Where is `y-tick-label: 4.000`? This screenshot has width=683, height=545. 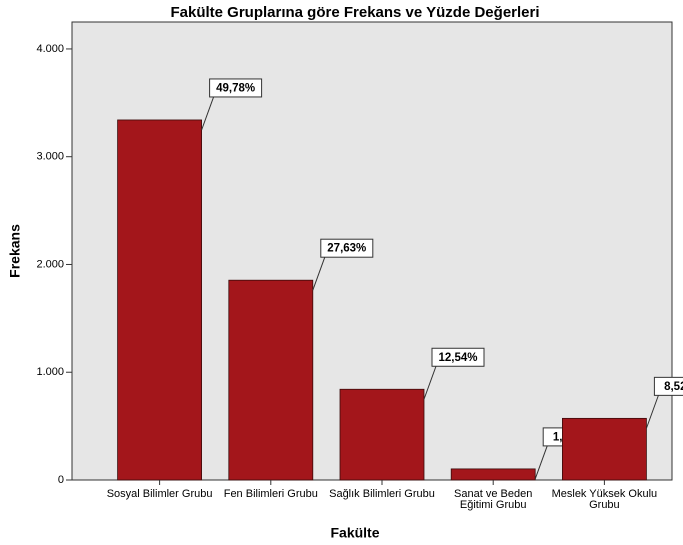
y-tick-label: 4.000 is located at coordinates (50, 49).